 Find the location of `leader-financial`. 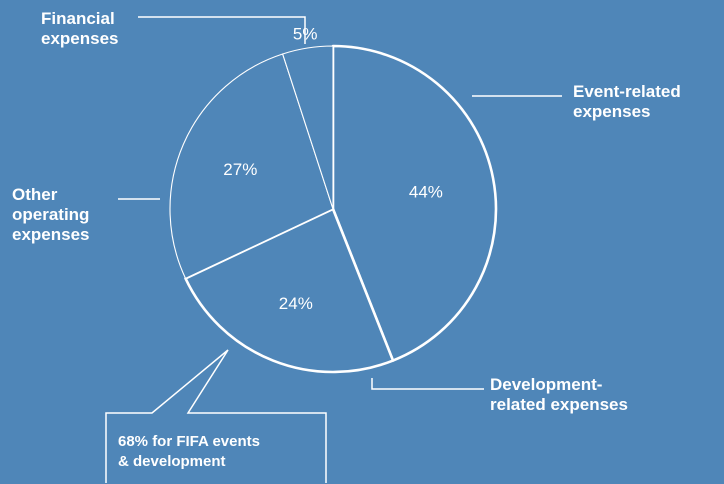

leader-financial is located at coordinates (222, 30).